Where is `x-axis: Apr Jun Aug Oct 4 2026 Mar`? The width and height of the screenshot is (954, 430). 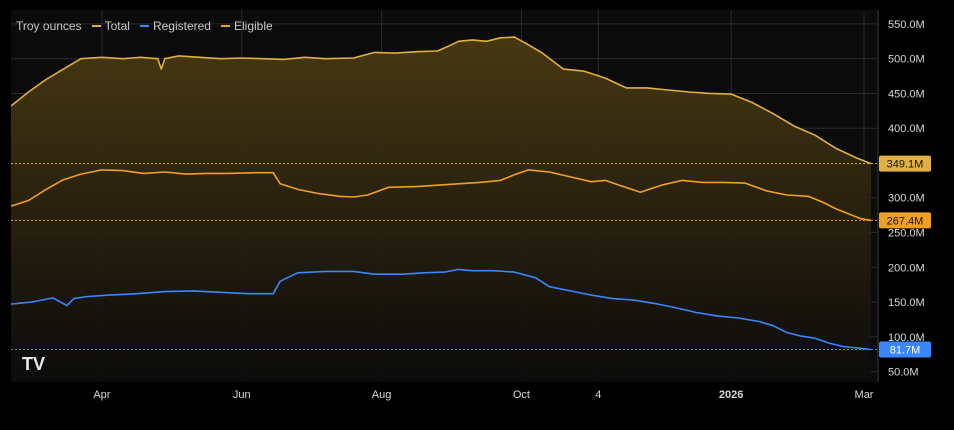
x-axis: Apr Jun Aug Oct 4 2026 Mar is located at coordinates (483, 395).